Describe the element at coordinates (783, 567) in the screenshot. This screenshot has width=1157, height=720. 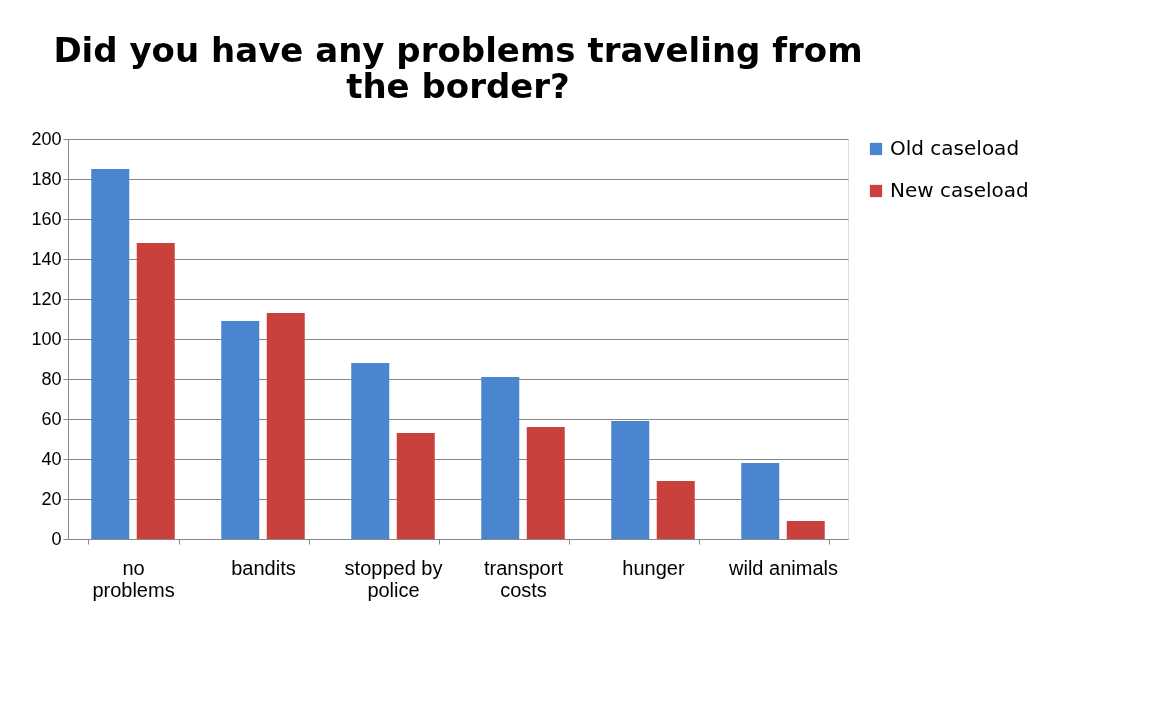
I see `x-tick-label: wild animals` at that location.